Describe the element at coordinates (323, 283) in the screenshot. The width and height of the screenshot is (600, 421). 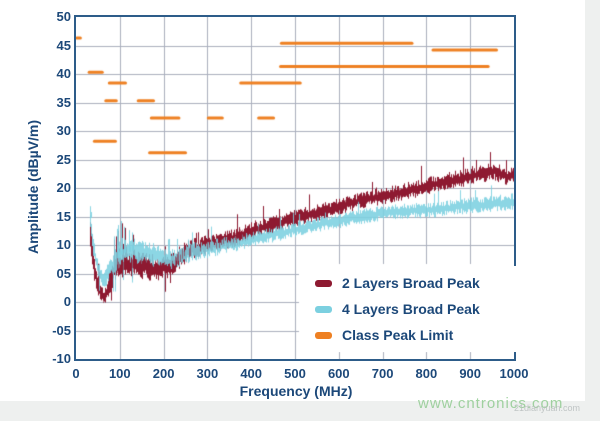
I see `legend-swatch-2-layers` at that location.